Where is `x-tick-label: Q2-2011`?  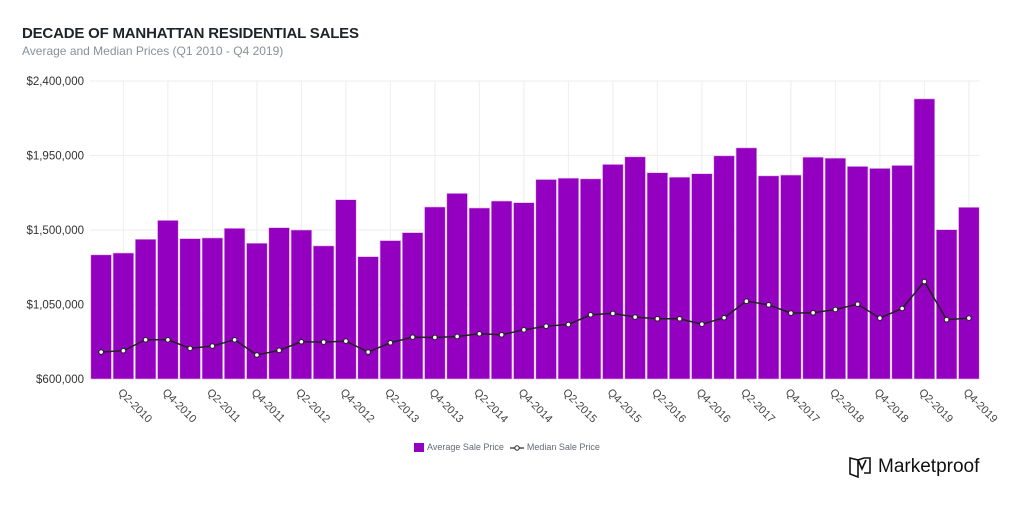 x-tick-label: Q2-2011 is located at coordinates (223, 406).